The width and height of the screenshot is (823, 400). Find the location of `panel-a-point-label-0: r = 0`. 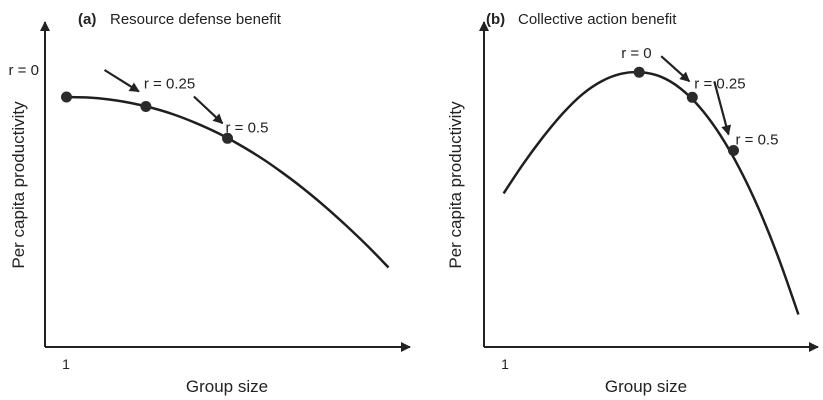

panel-a-point-label-0: r = 0 is located at coordinates (24, 70).